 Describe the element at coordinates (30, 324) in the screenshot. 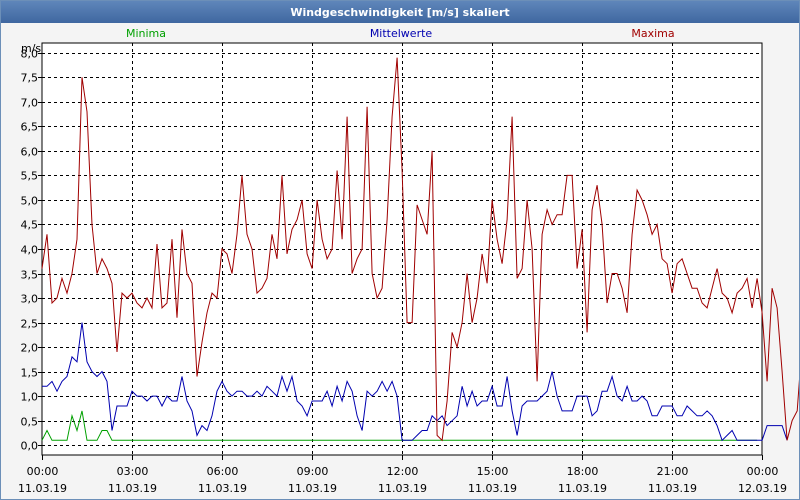

I see `y-tick-label: 2,5` at that location.